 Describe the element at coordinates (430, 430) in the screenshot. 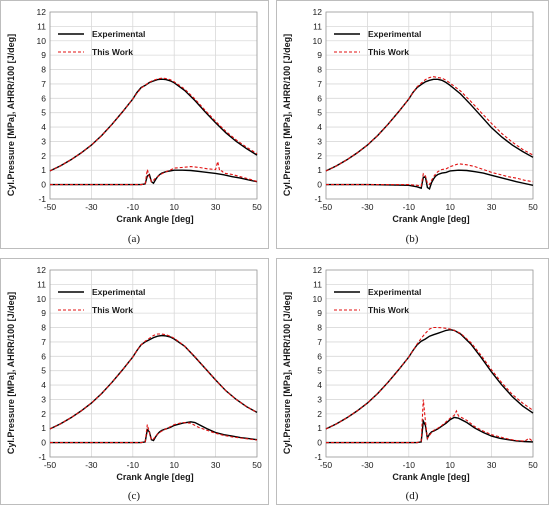

I see `experimental-ahrr-line` at that location.